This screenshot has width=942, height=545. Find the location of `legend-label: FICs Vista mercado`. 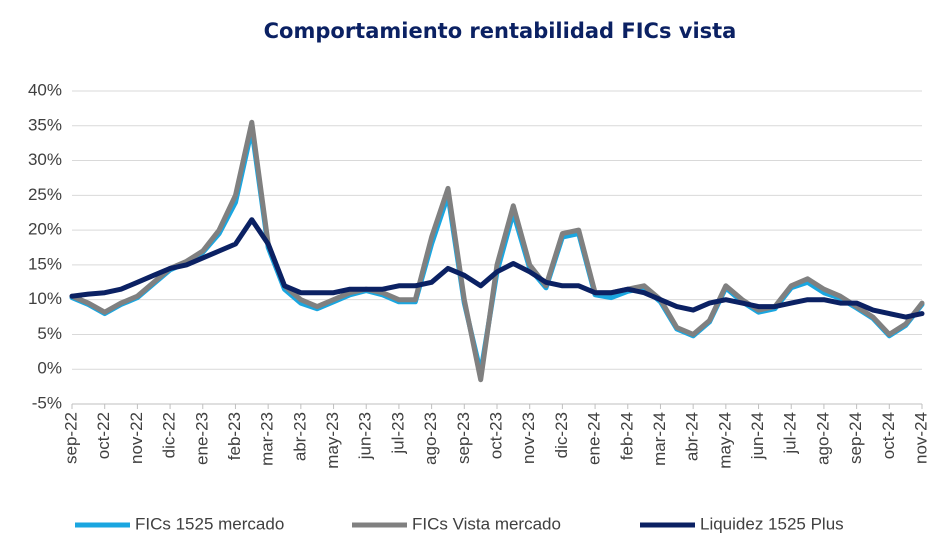

legend-label: FICs Vista mercado is located at coordinates (486, 523).